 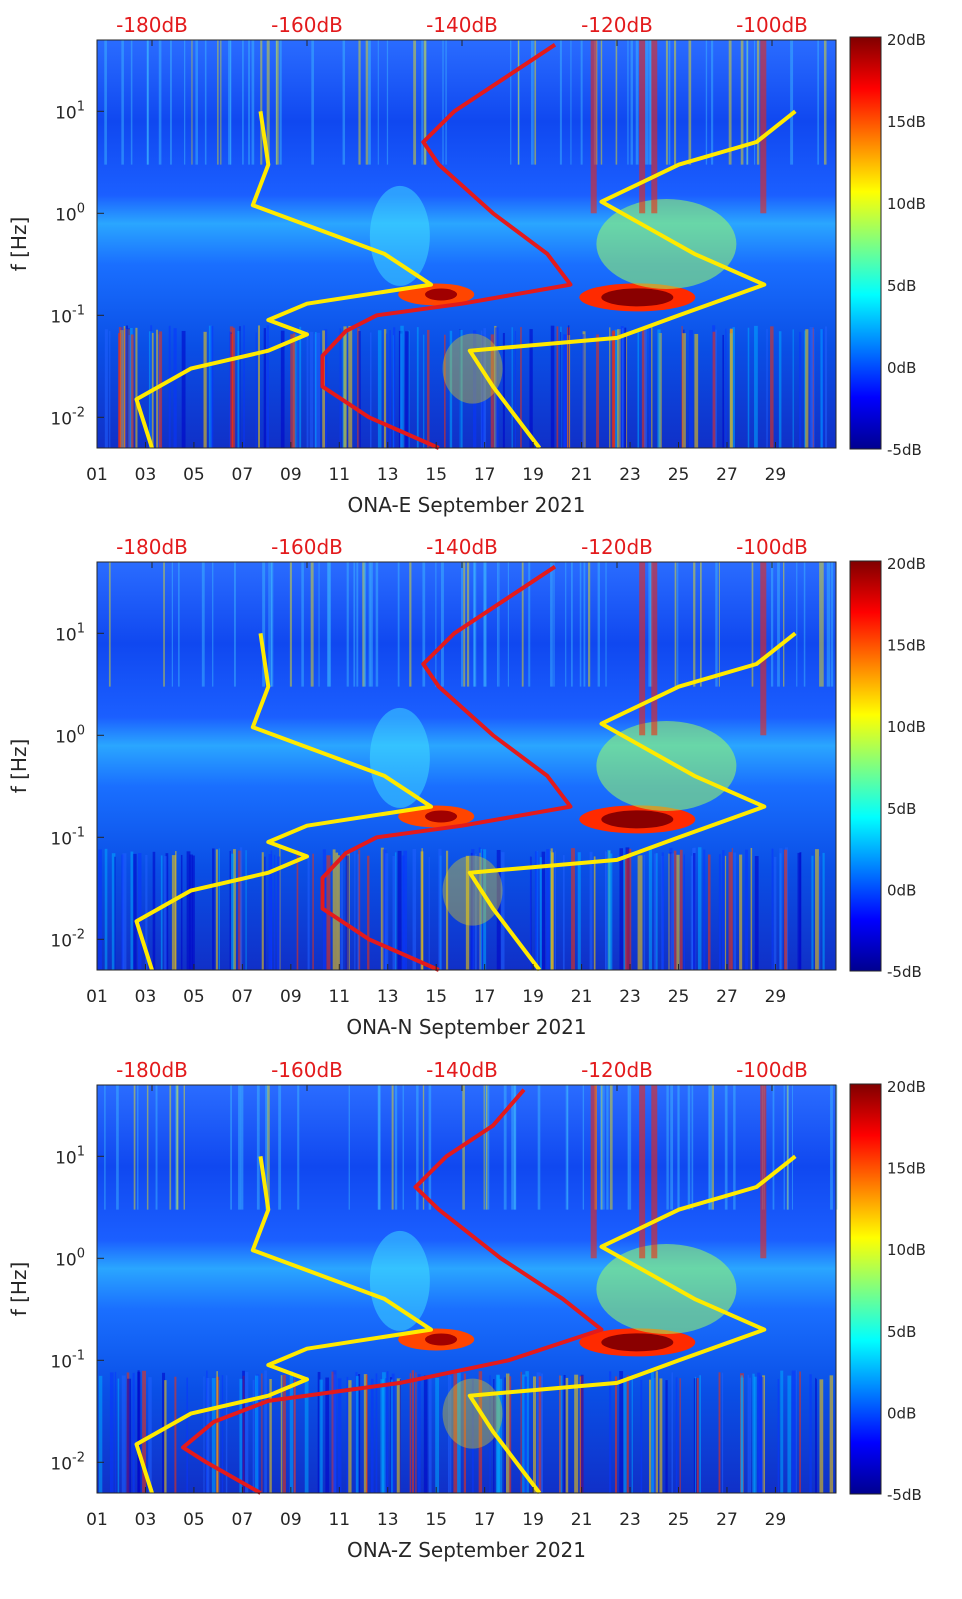 What do you see at coordinates (466, 1027) in the screenshot?
I see `x-axis-label: ONA-N September 2021` at bounding box center [466, 1027].